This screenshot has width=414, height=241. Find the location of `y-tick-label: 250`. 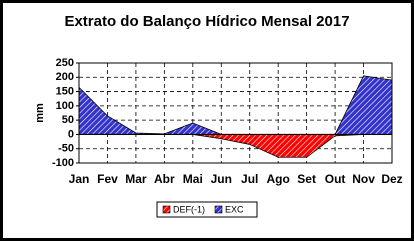

y-tick-label: 250 is located at coordinates (65, 63).